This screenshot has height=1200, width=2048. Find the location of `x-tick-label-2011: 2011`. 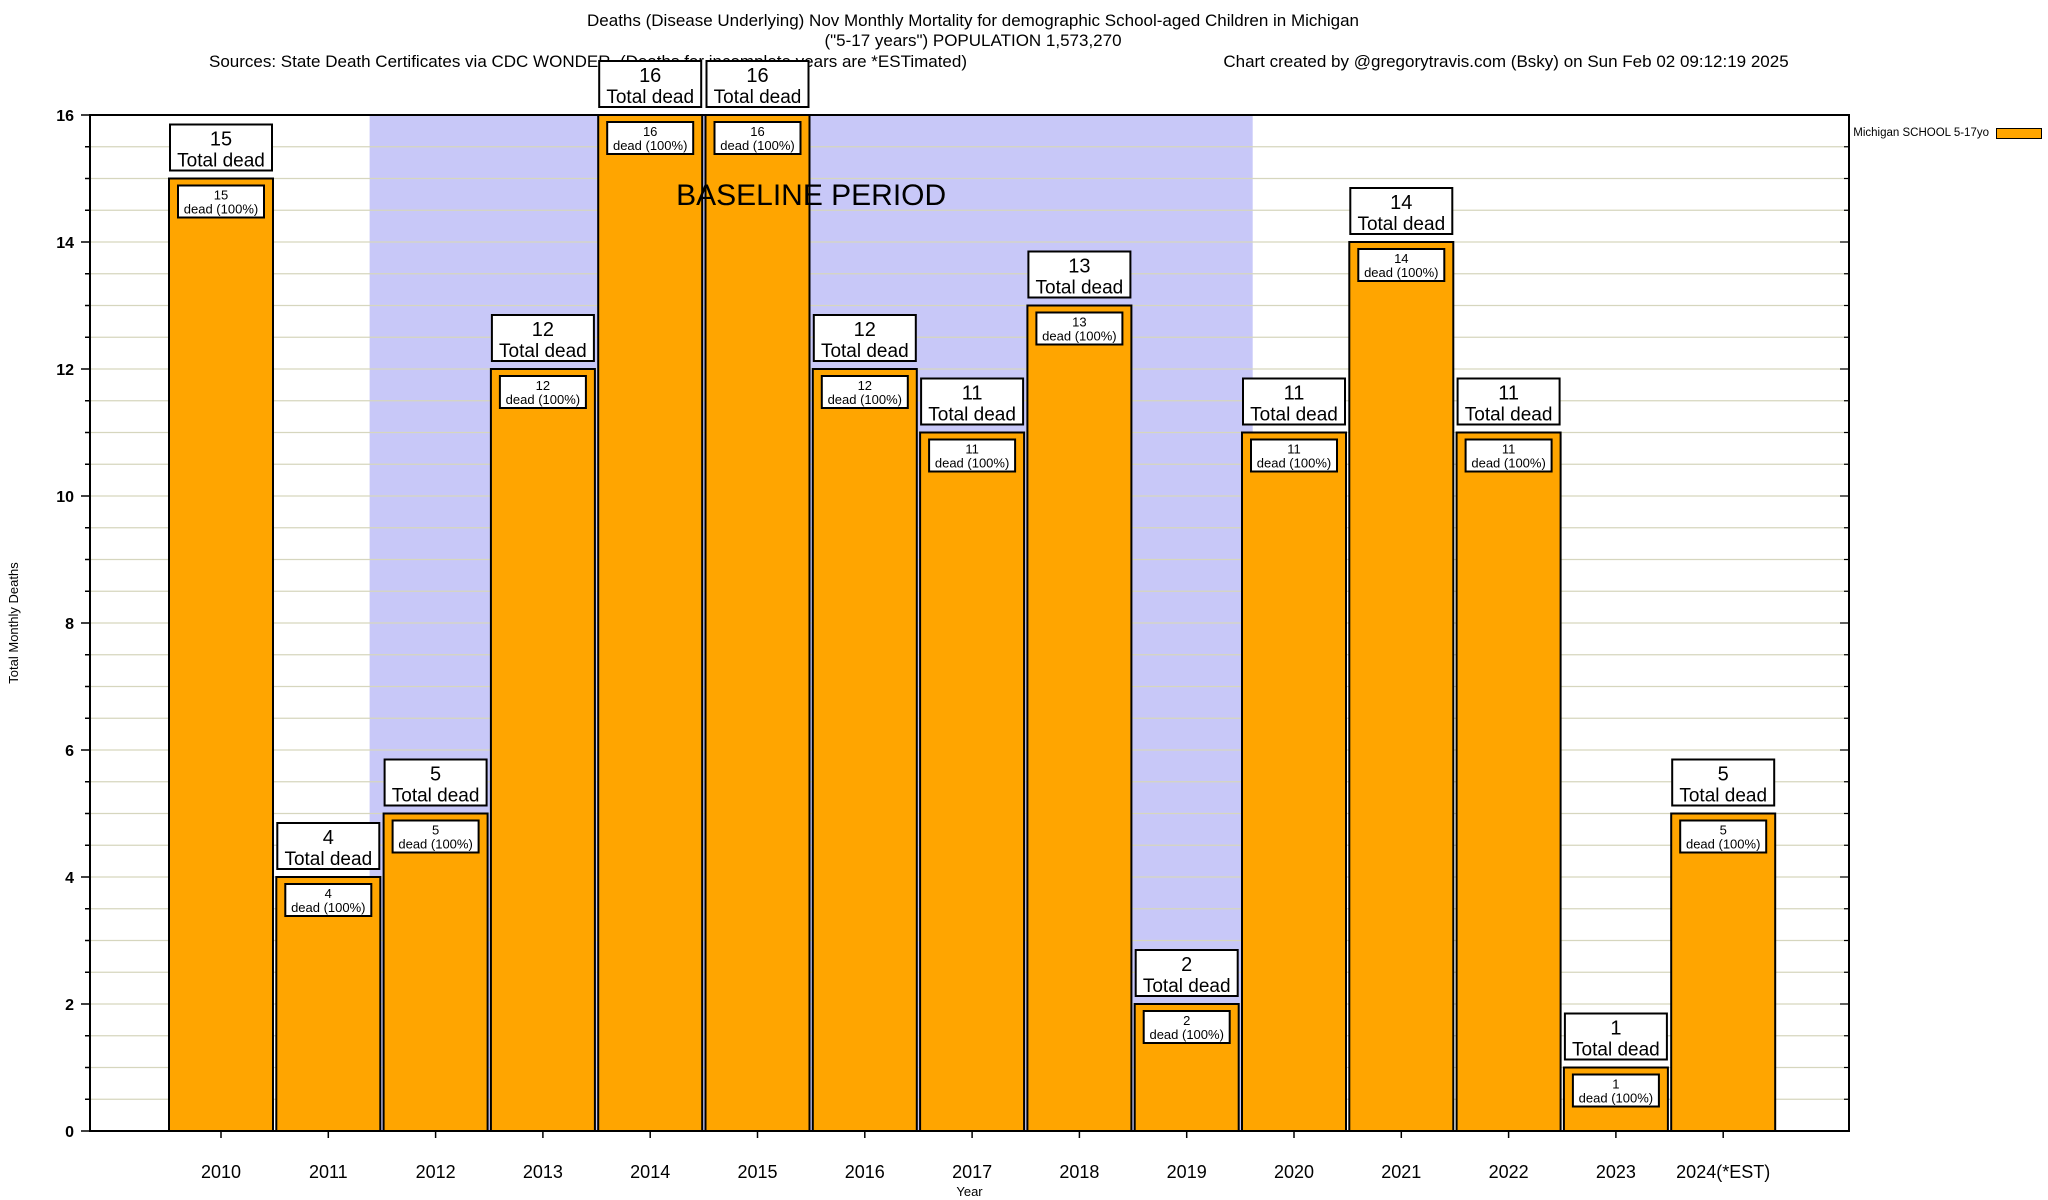

x-tick-label-2011: 2011 is located at coordinates (328, 1172).